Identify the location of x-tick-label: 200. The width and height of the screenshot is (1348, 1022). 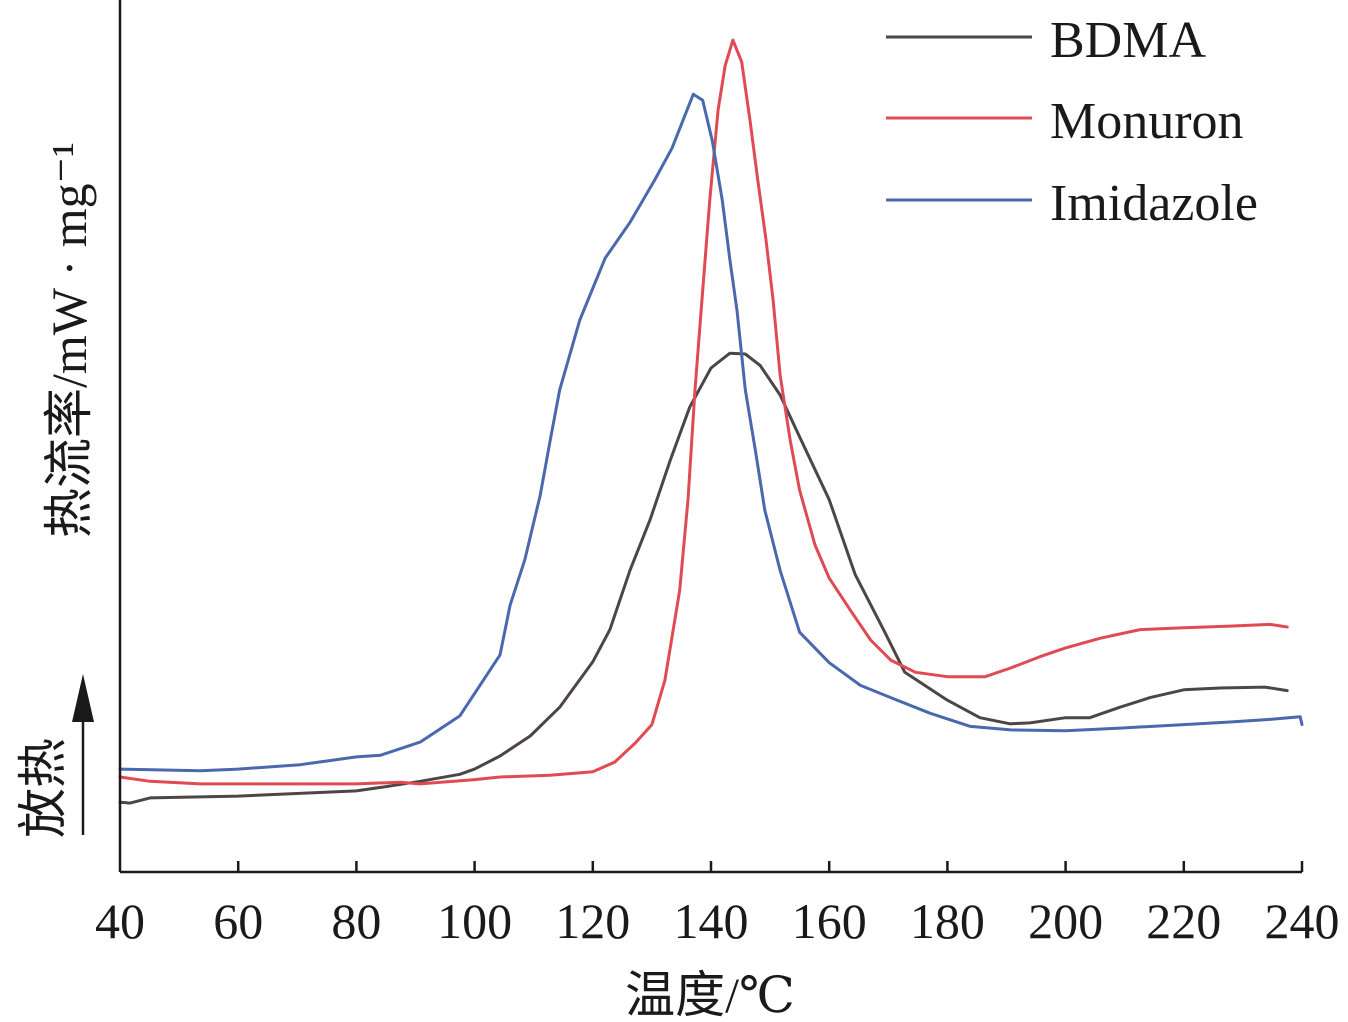
(1065, 921).